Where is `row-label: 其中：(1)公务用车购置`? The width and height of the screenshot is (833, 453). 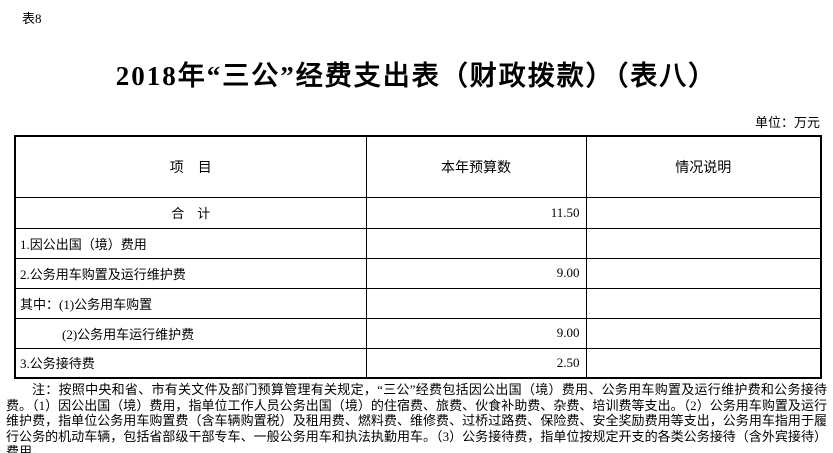
row-label: 其中：(1)公务用车购置 is located at coordinates (190, 303).